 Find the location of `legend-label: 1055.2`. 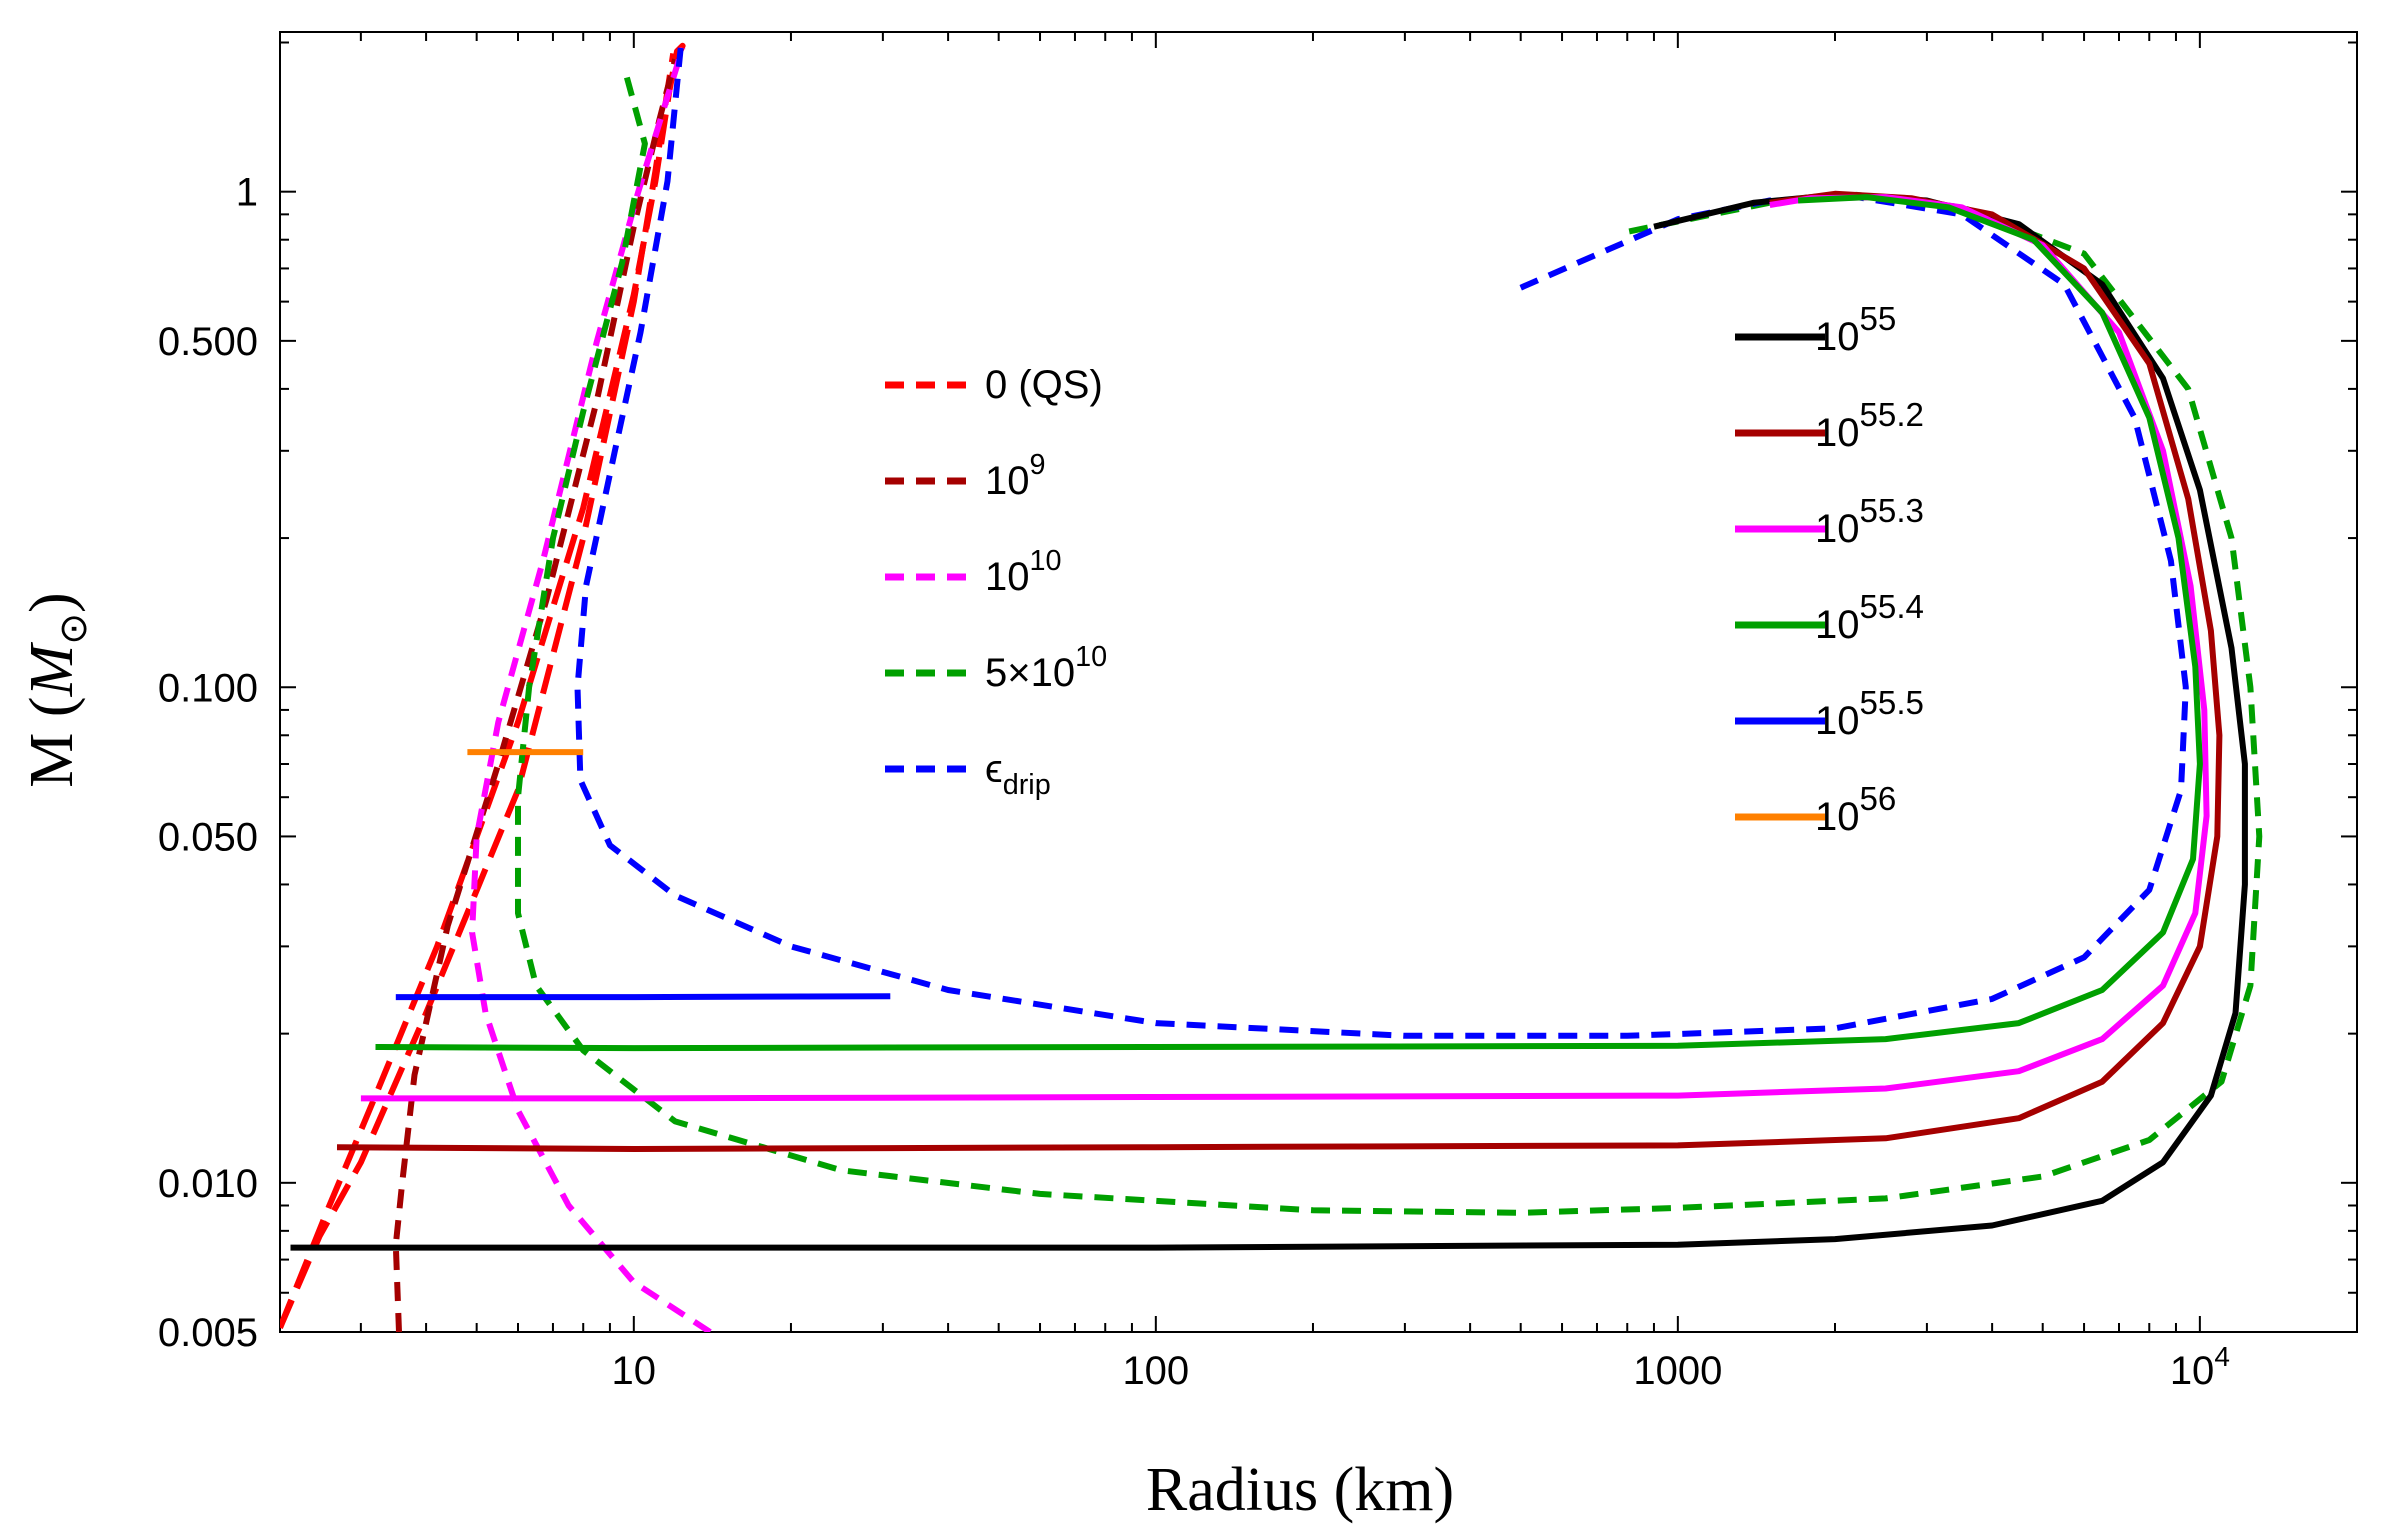

legend-label: 1055.2 is located at coordinates (1869, 426).